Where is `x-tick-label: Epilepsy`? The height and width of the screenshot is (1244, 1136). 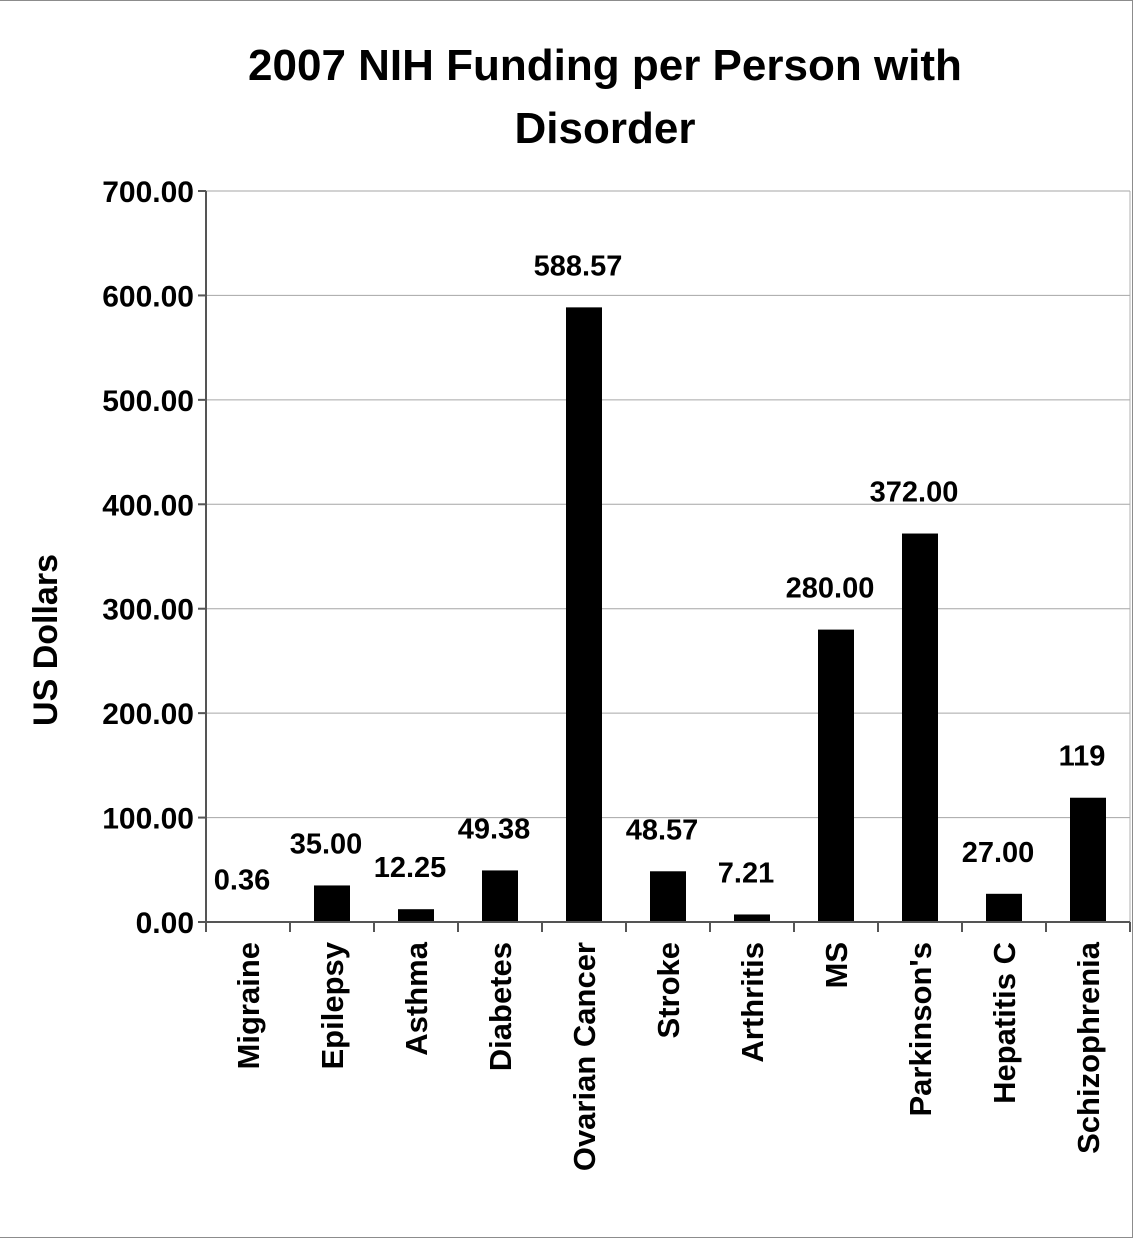
x-tick-label: Epilepsy is located at coordinates (332, 1005).